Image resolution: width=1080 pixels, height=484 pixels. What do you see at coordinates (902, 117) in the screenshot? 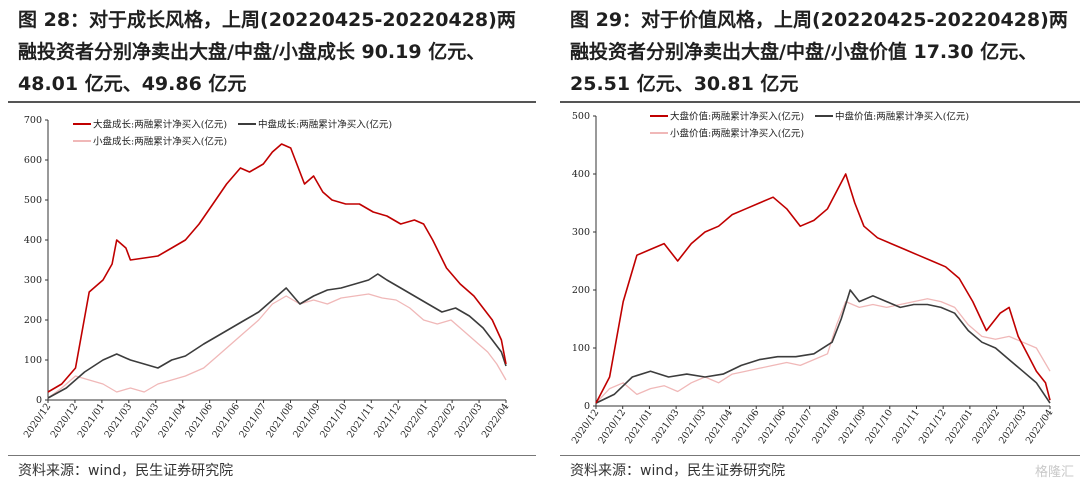
I see `legend-label: 中盘价值:两融累计净买入(亿元)` at bounding box center [902, 117].